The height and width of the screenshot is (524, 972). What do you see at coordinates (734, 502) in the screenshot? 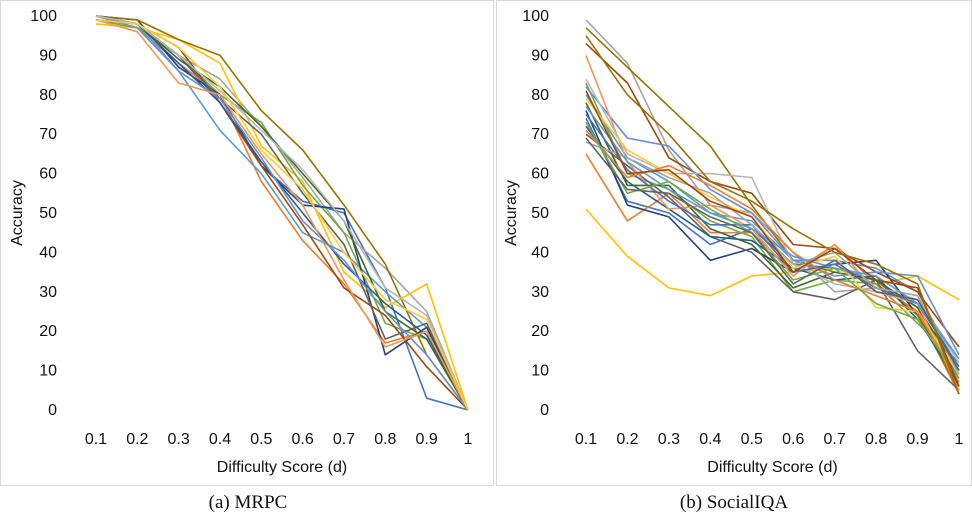
I see `caption-socialiqa: (b) SocialIQA` at bounding box center [734, 502].